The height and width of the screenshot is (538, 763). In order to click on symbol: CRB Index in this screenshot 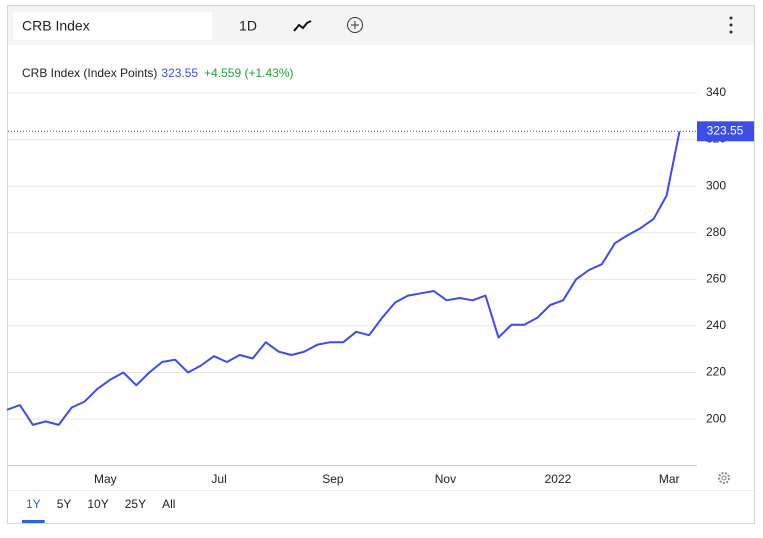, I will do `click(56, 26)`.